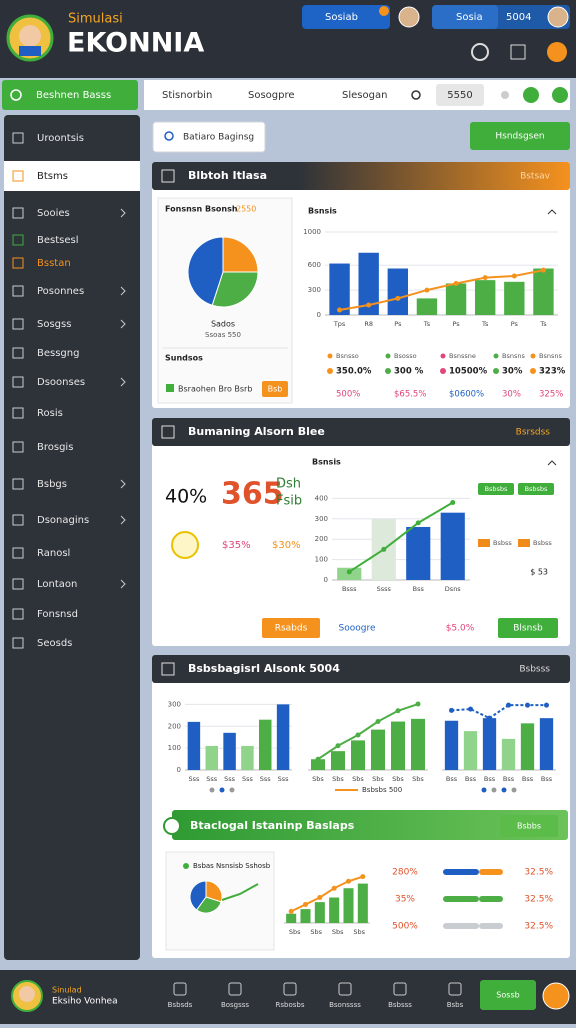  I want to click on legend-value: 10500%, so click(468, 372).